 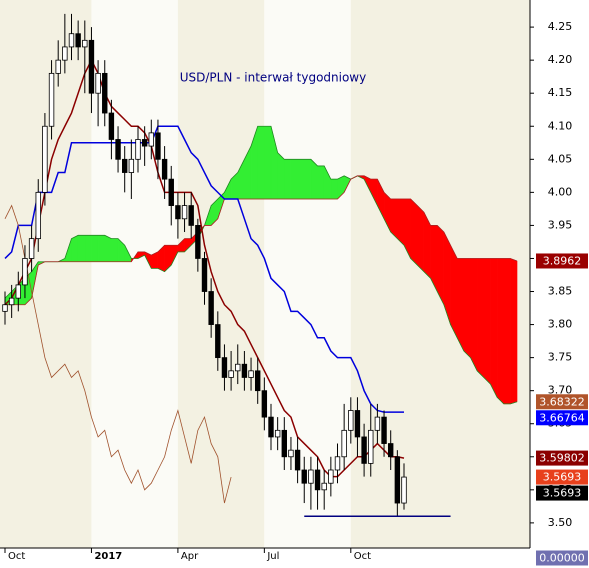 I want to click on price-label: 0.00000, so click(x=562, y=558).